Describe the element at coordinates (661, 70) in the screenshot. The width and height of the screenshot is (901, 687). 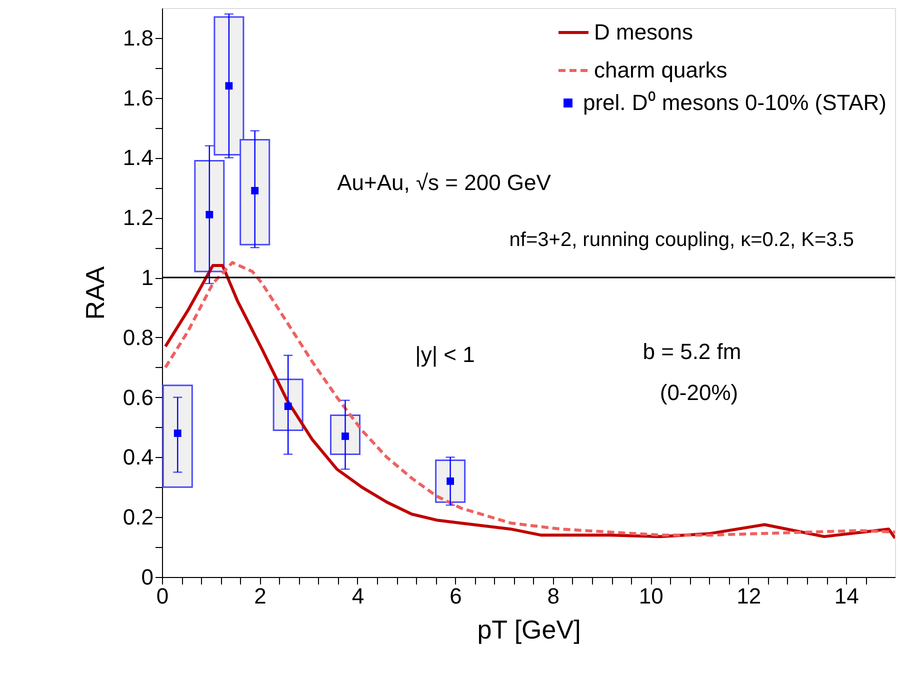
I see `legend-label: charm quarks` at that location.